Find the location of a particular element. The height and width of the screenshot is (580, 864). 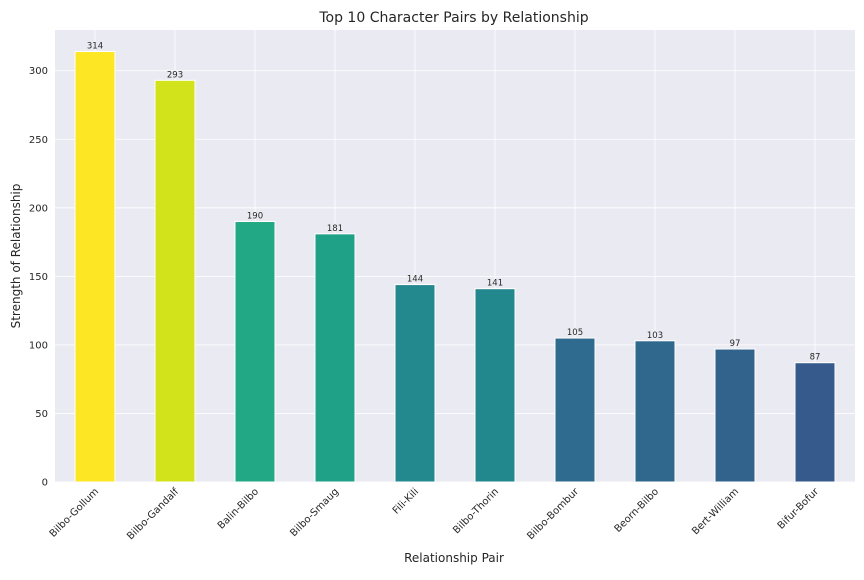

x-tick-label: Bilbo-Gandalf is located at coordinates (153, 514).